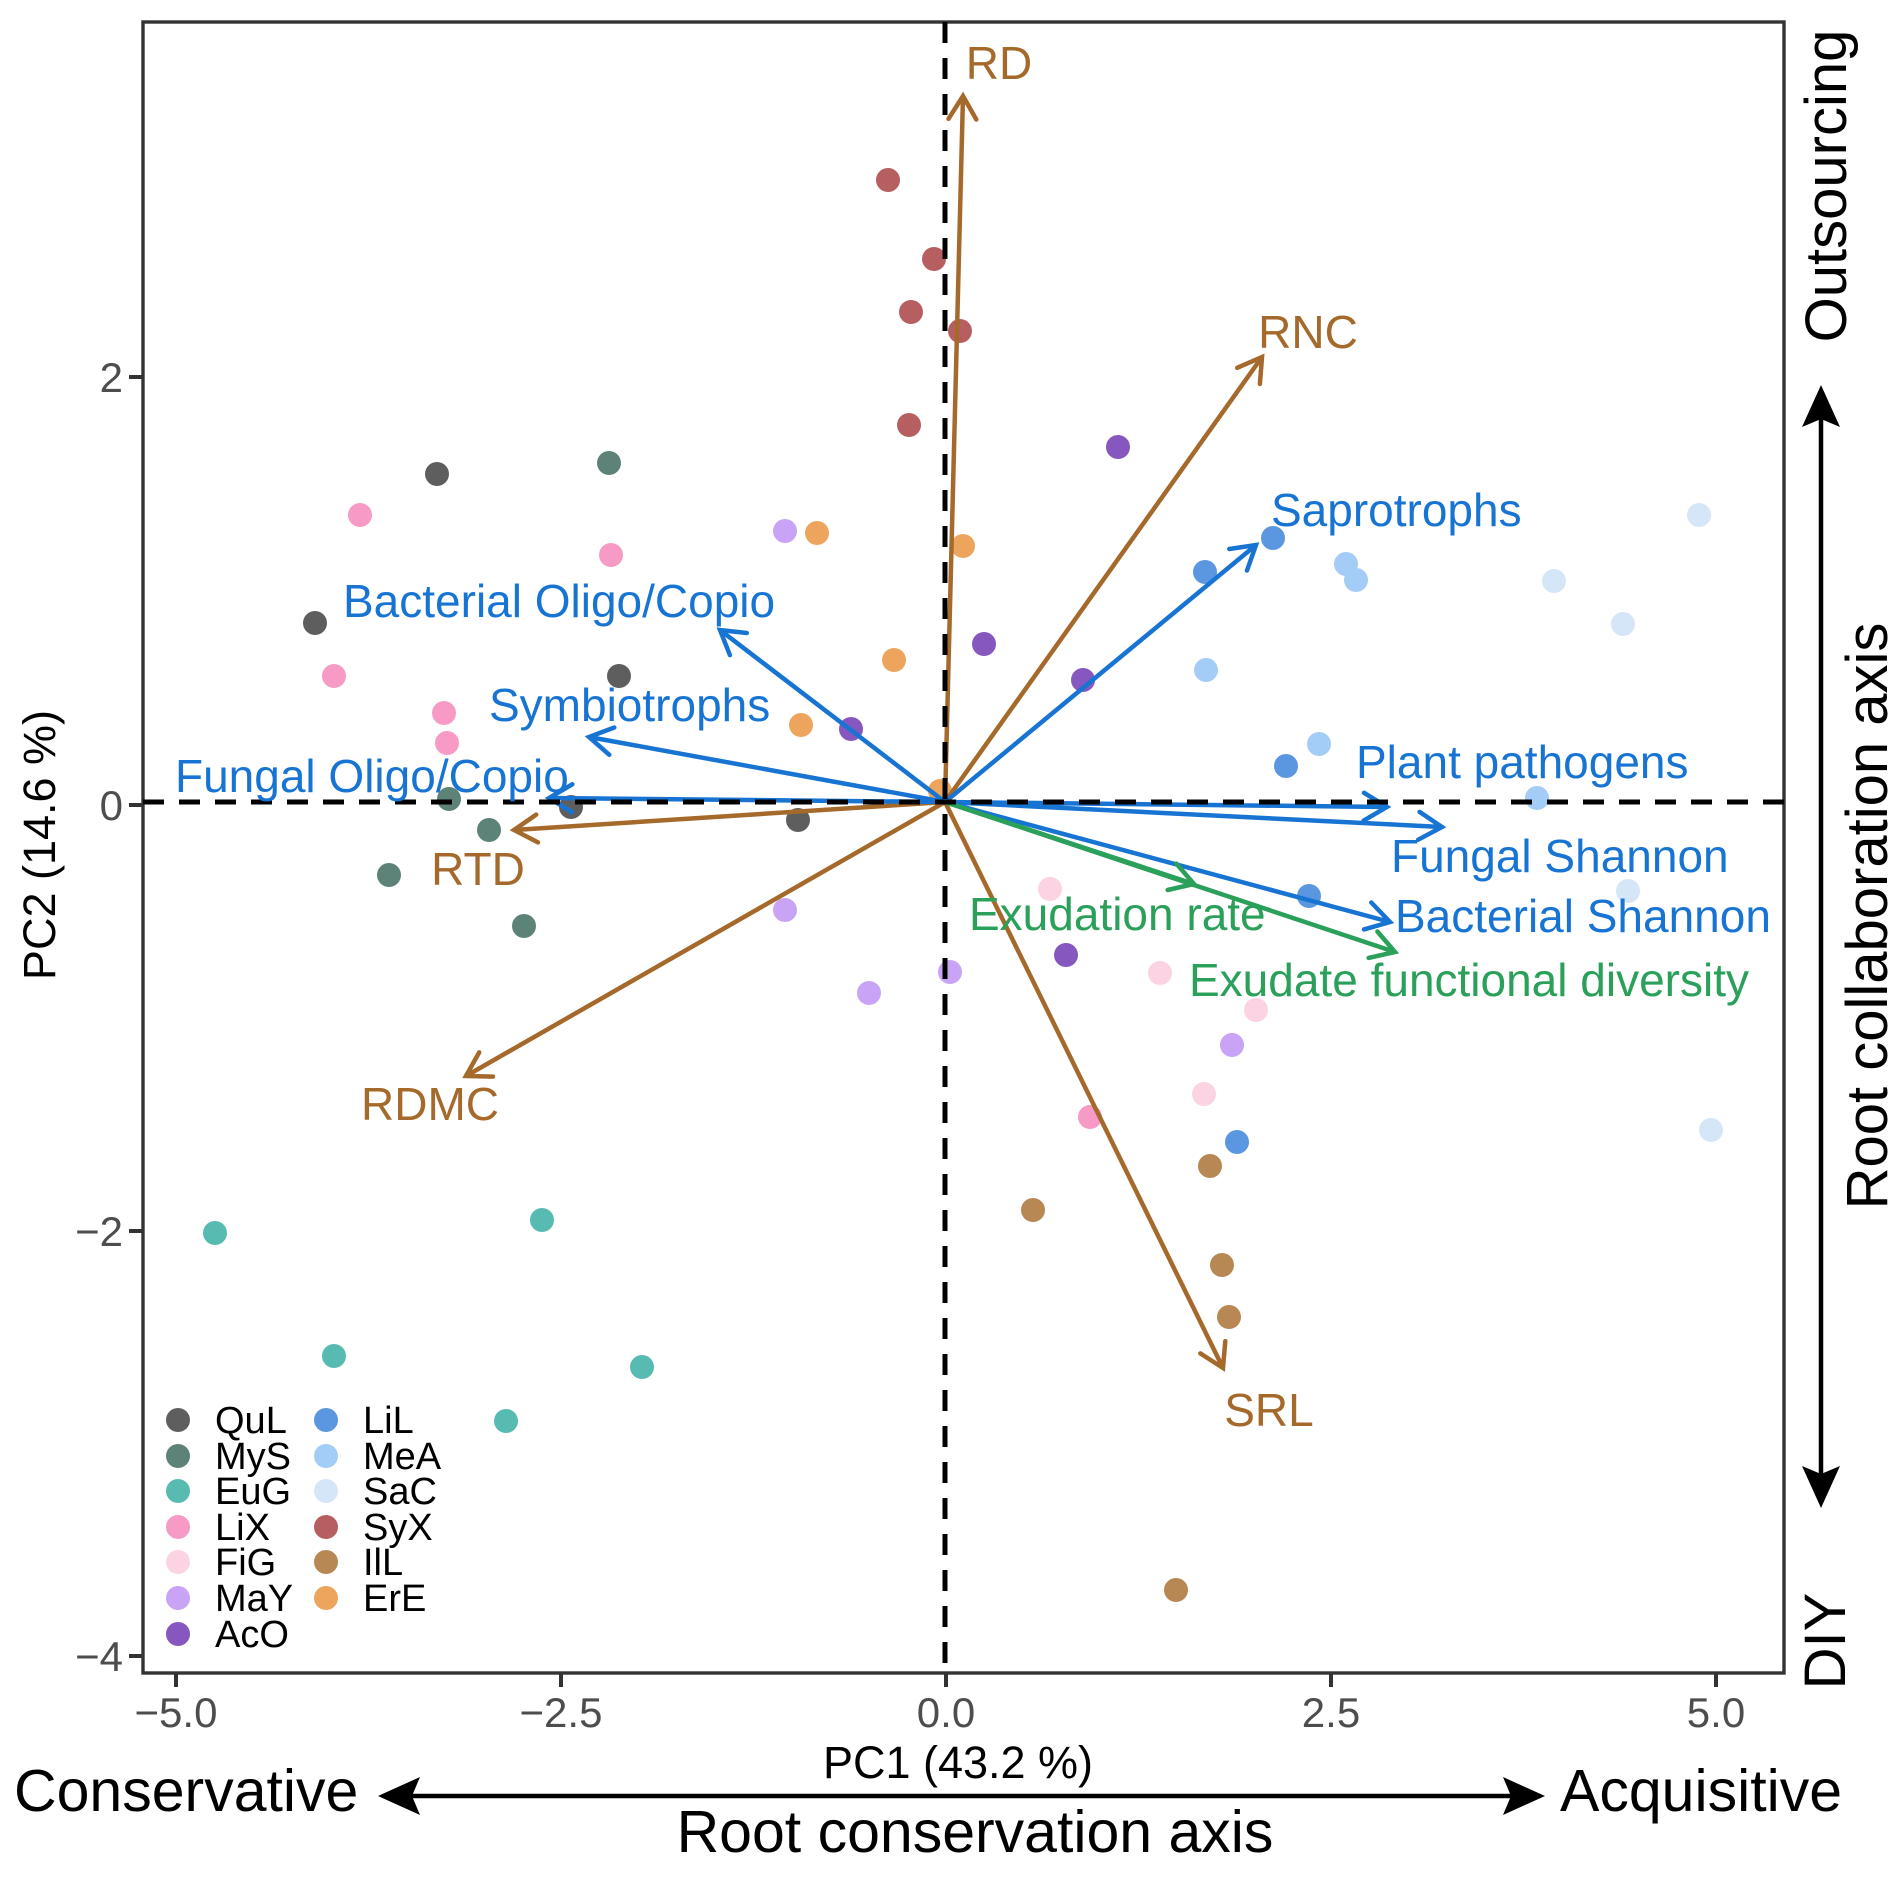  Describe the element at coordinates (400, 1492) in the screenshot. I see `svg-text: SaC` at that location.